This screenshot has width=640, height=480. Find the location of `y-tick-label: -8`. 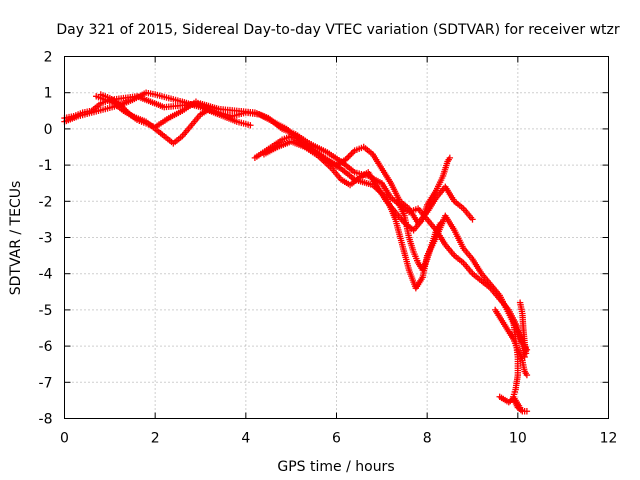

y-tick-label: -8 is located at coordinates (46, 420).